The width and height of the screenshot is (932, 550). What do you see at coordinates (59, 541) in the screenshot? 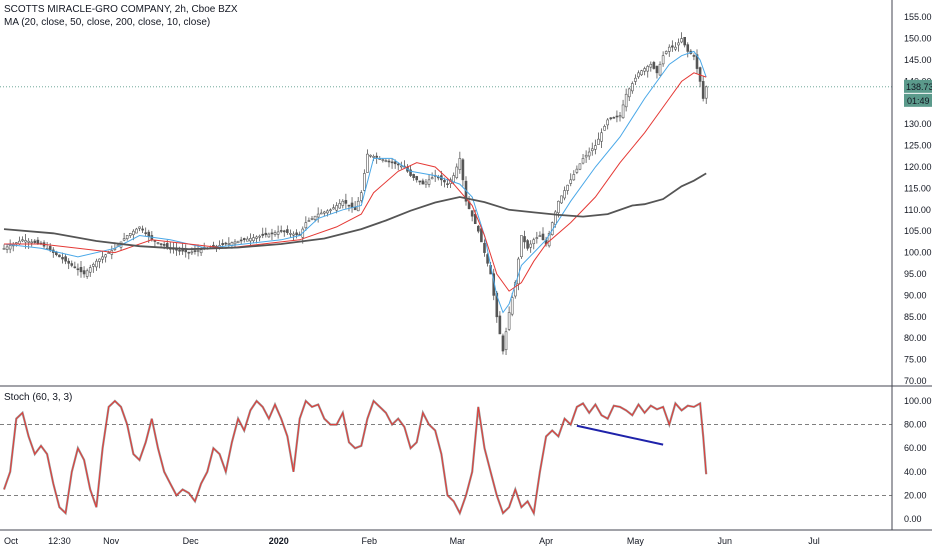
I see `time-tick-label: 12:30` at bounding box center [59, 541].